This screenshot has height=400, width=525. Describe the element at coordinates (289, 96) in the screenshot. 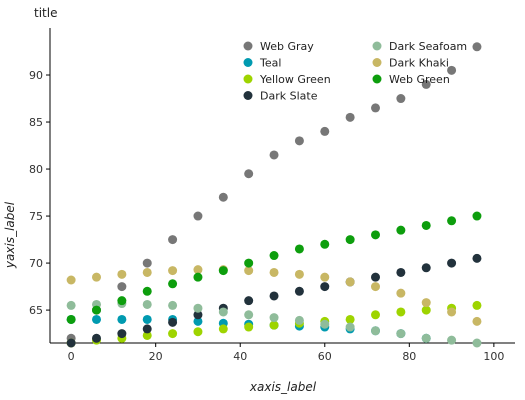

I see `legend-label: Dark Slate` at that location.